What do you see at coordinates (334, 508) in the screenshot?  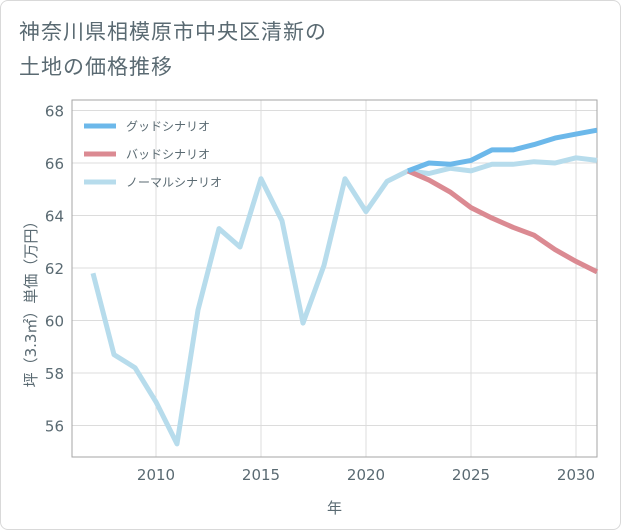 I see `x-axis-label: 年` at bounding box center [334, 508].